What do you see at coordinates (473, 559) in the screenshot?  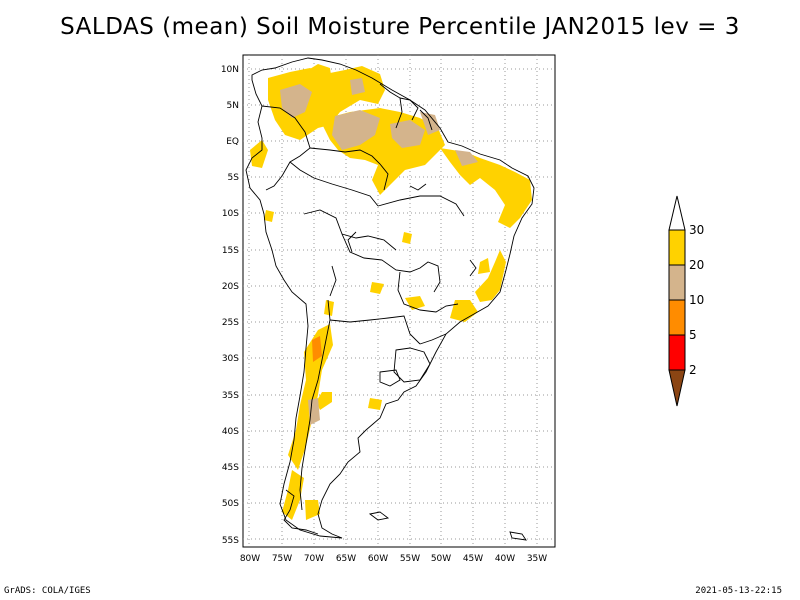 I see `lon-tick-label: 45W` at bounding box center [473, 559].